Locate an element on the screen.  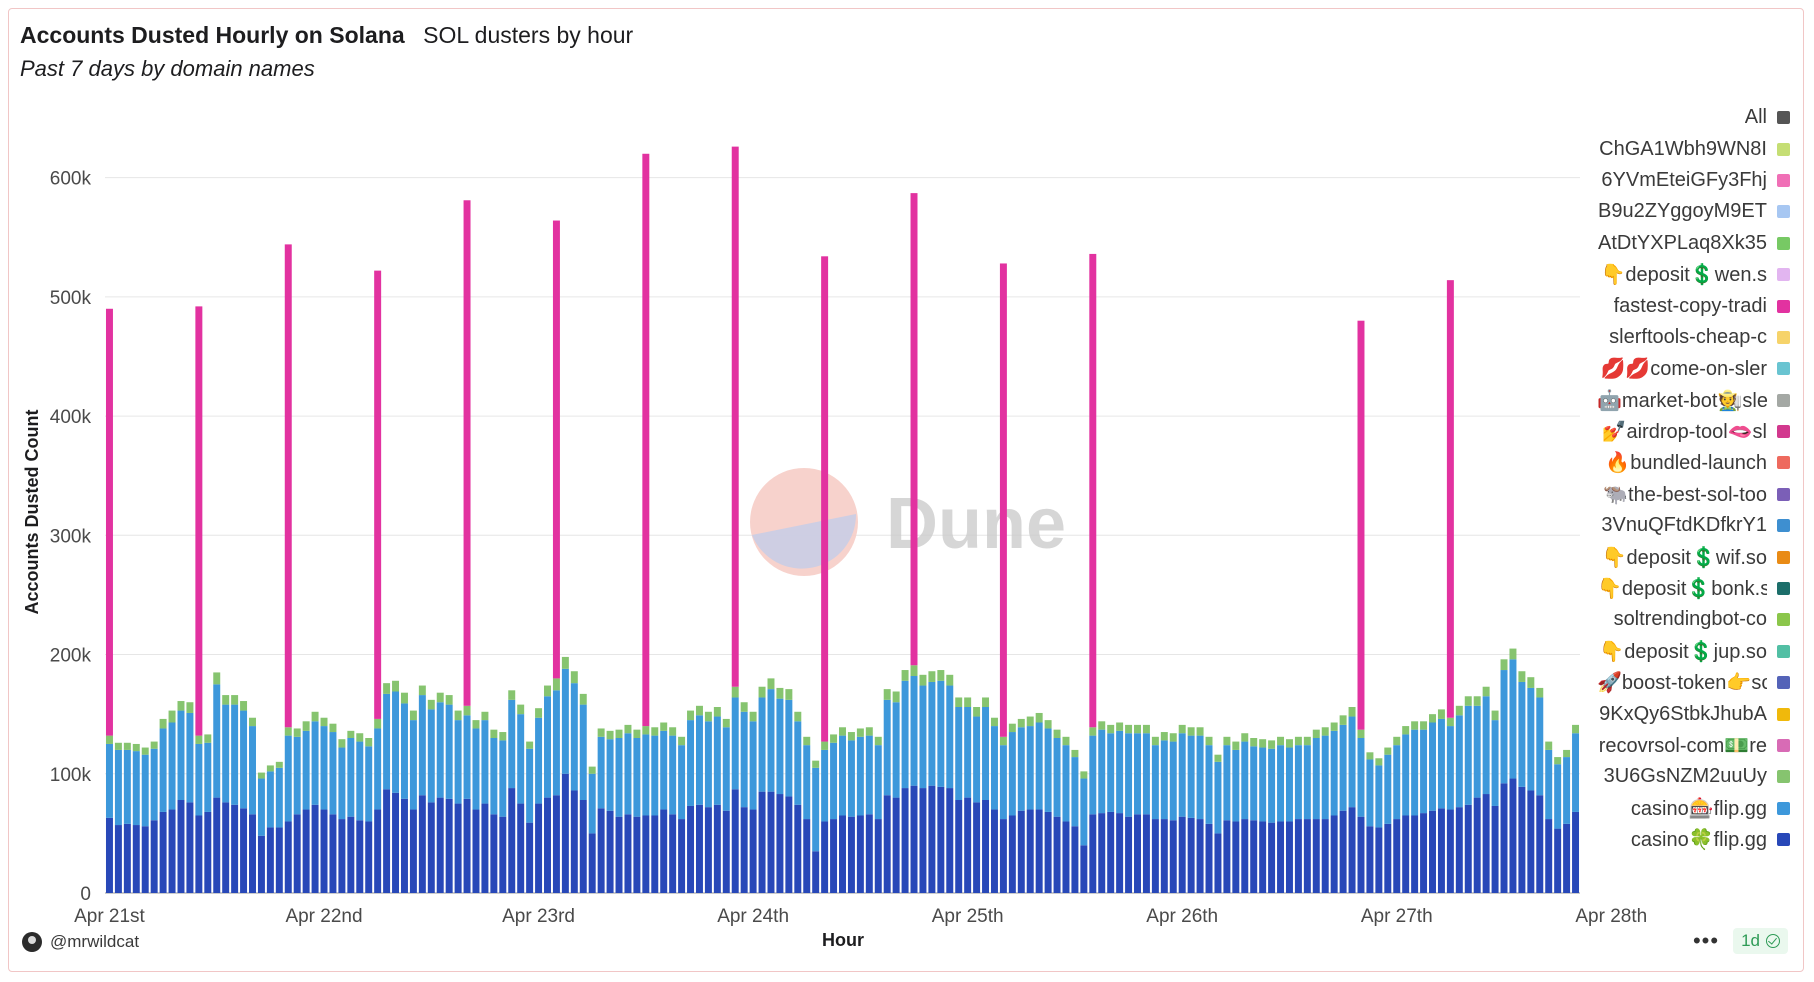
legend-item: 9KxQy6StbkJhubA is located at coordinates (1680, 713).